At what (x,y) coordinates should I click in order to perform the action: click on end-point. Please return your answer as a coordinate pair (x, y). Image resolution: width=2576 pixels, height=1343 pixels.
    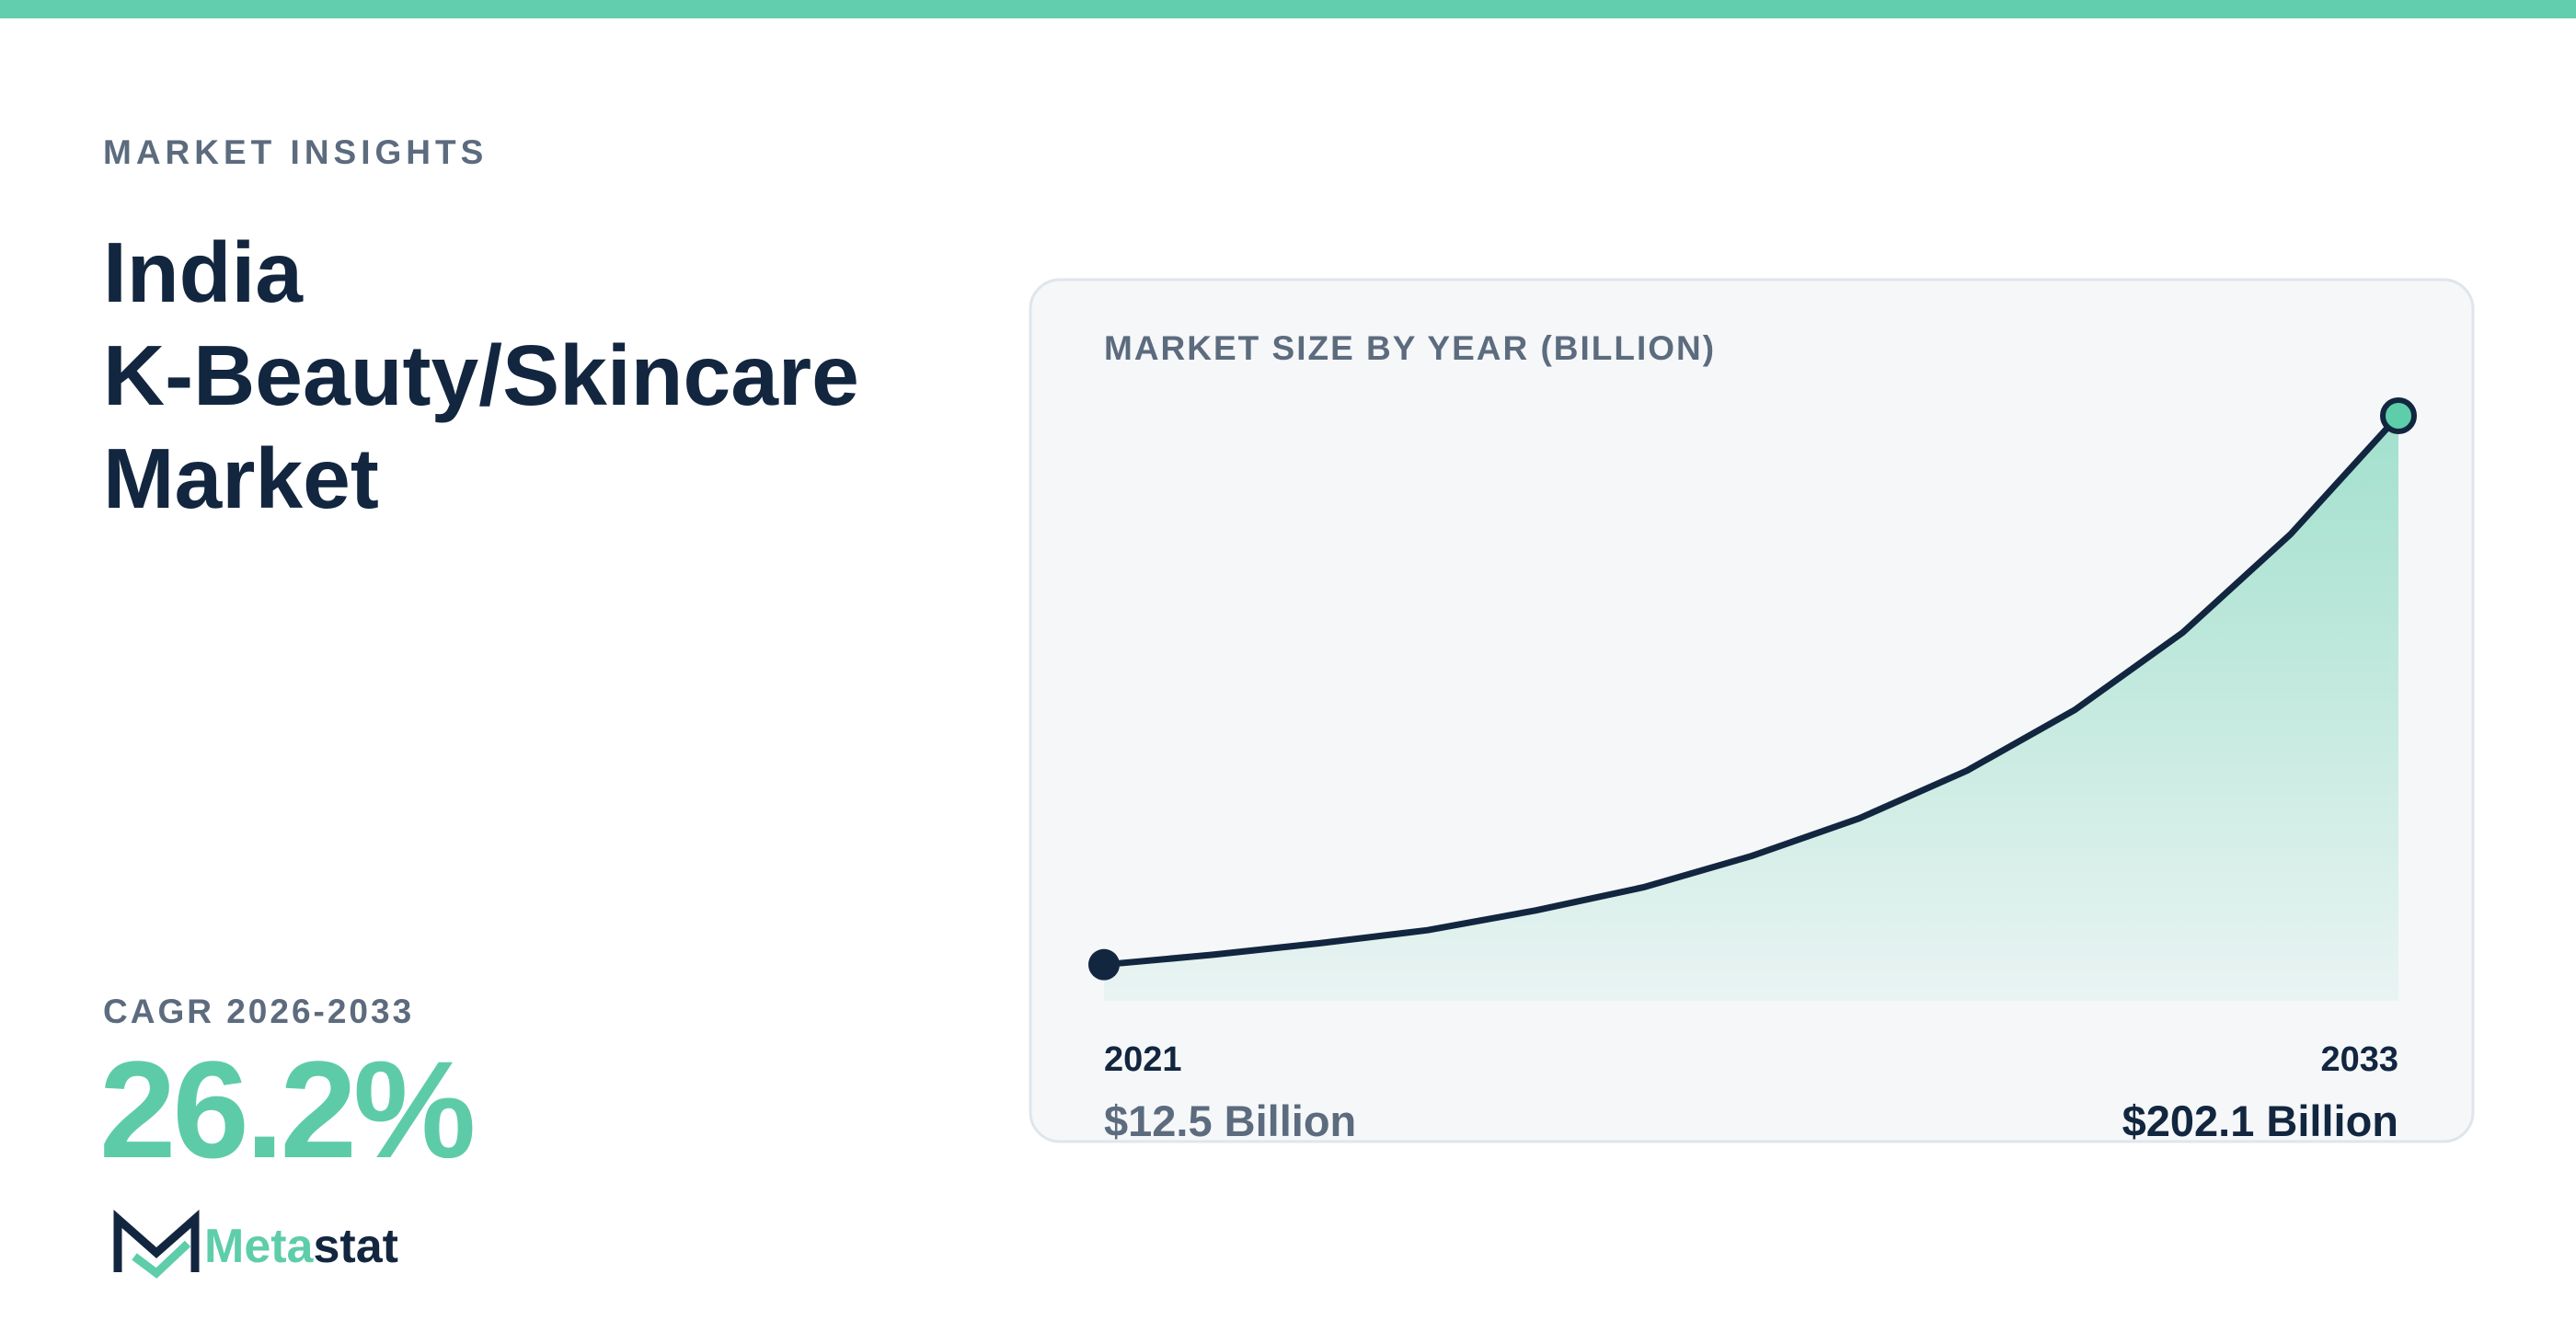
    Looking at the image, I should click on (2398, 415).